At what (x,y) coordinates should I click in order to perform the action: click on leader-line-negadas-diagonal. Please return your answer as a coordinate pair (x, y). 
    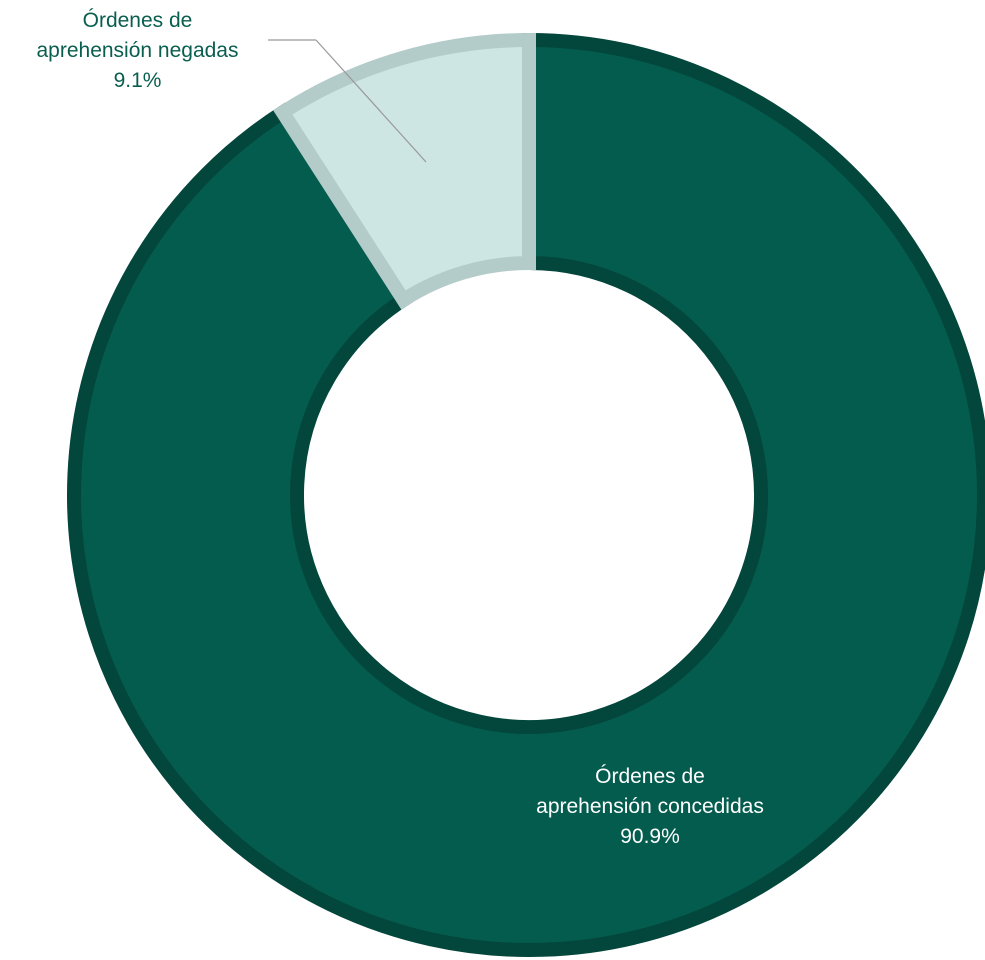
    Looking at the image, I should click on (371, 101).